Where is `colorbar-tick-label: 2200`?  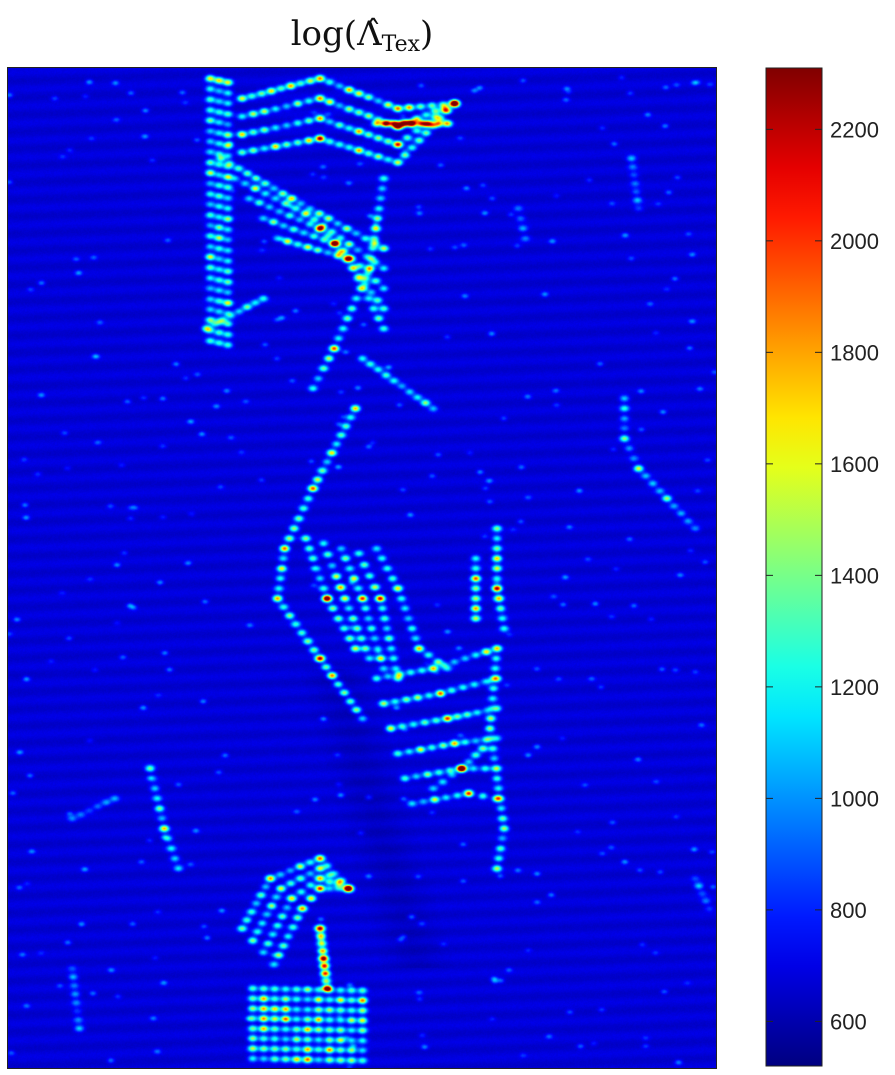
colorbar-tick-label: 2200 is located at coordinates (854, 129).